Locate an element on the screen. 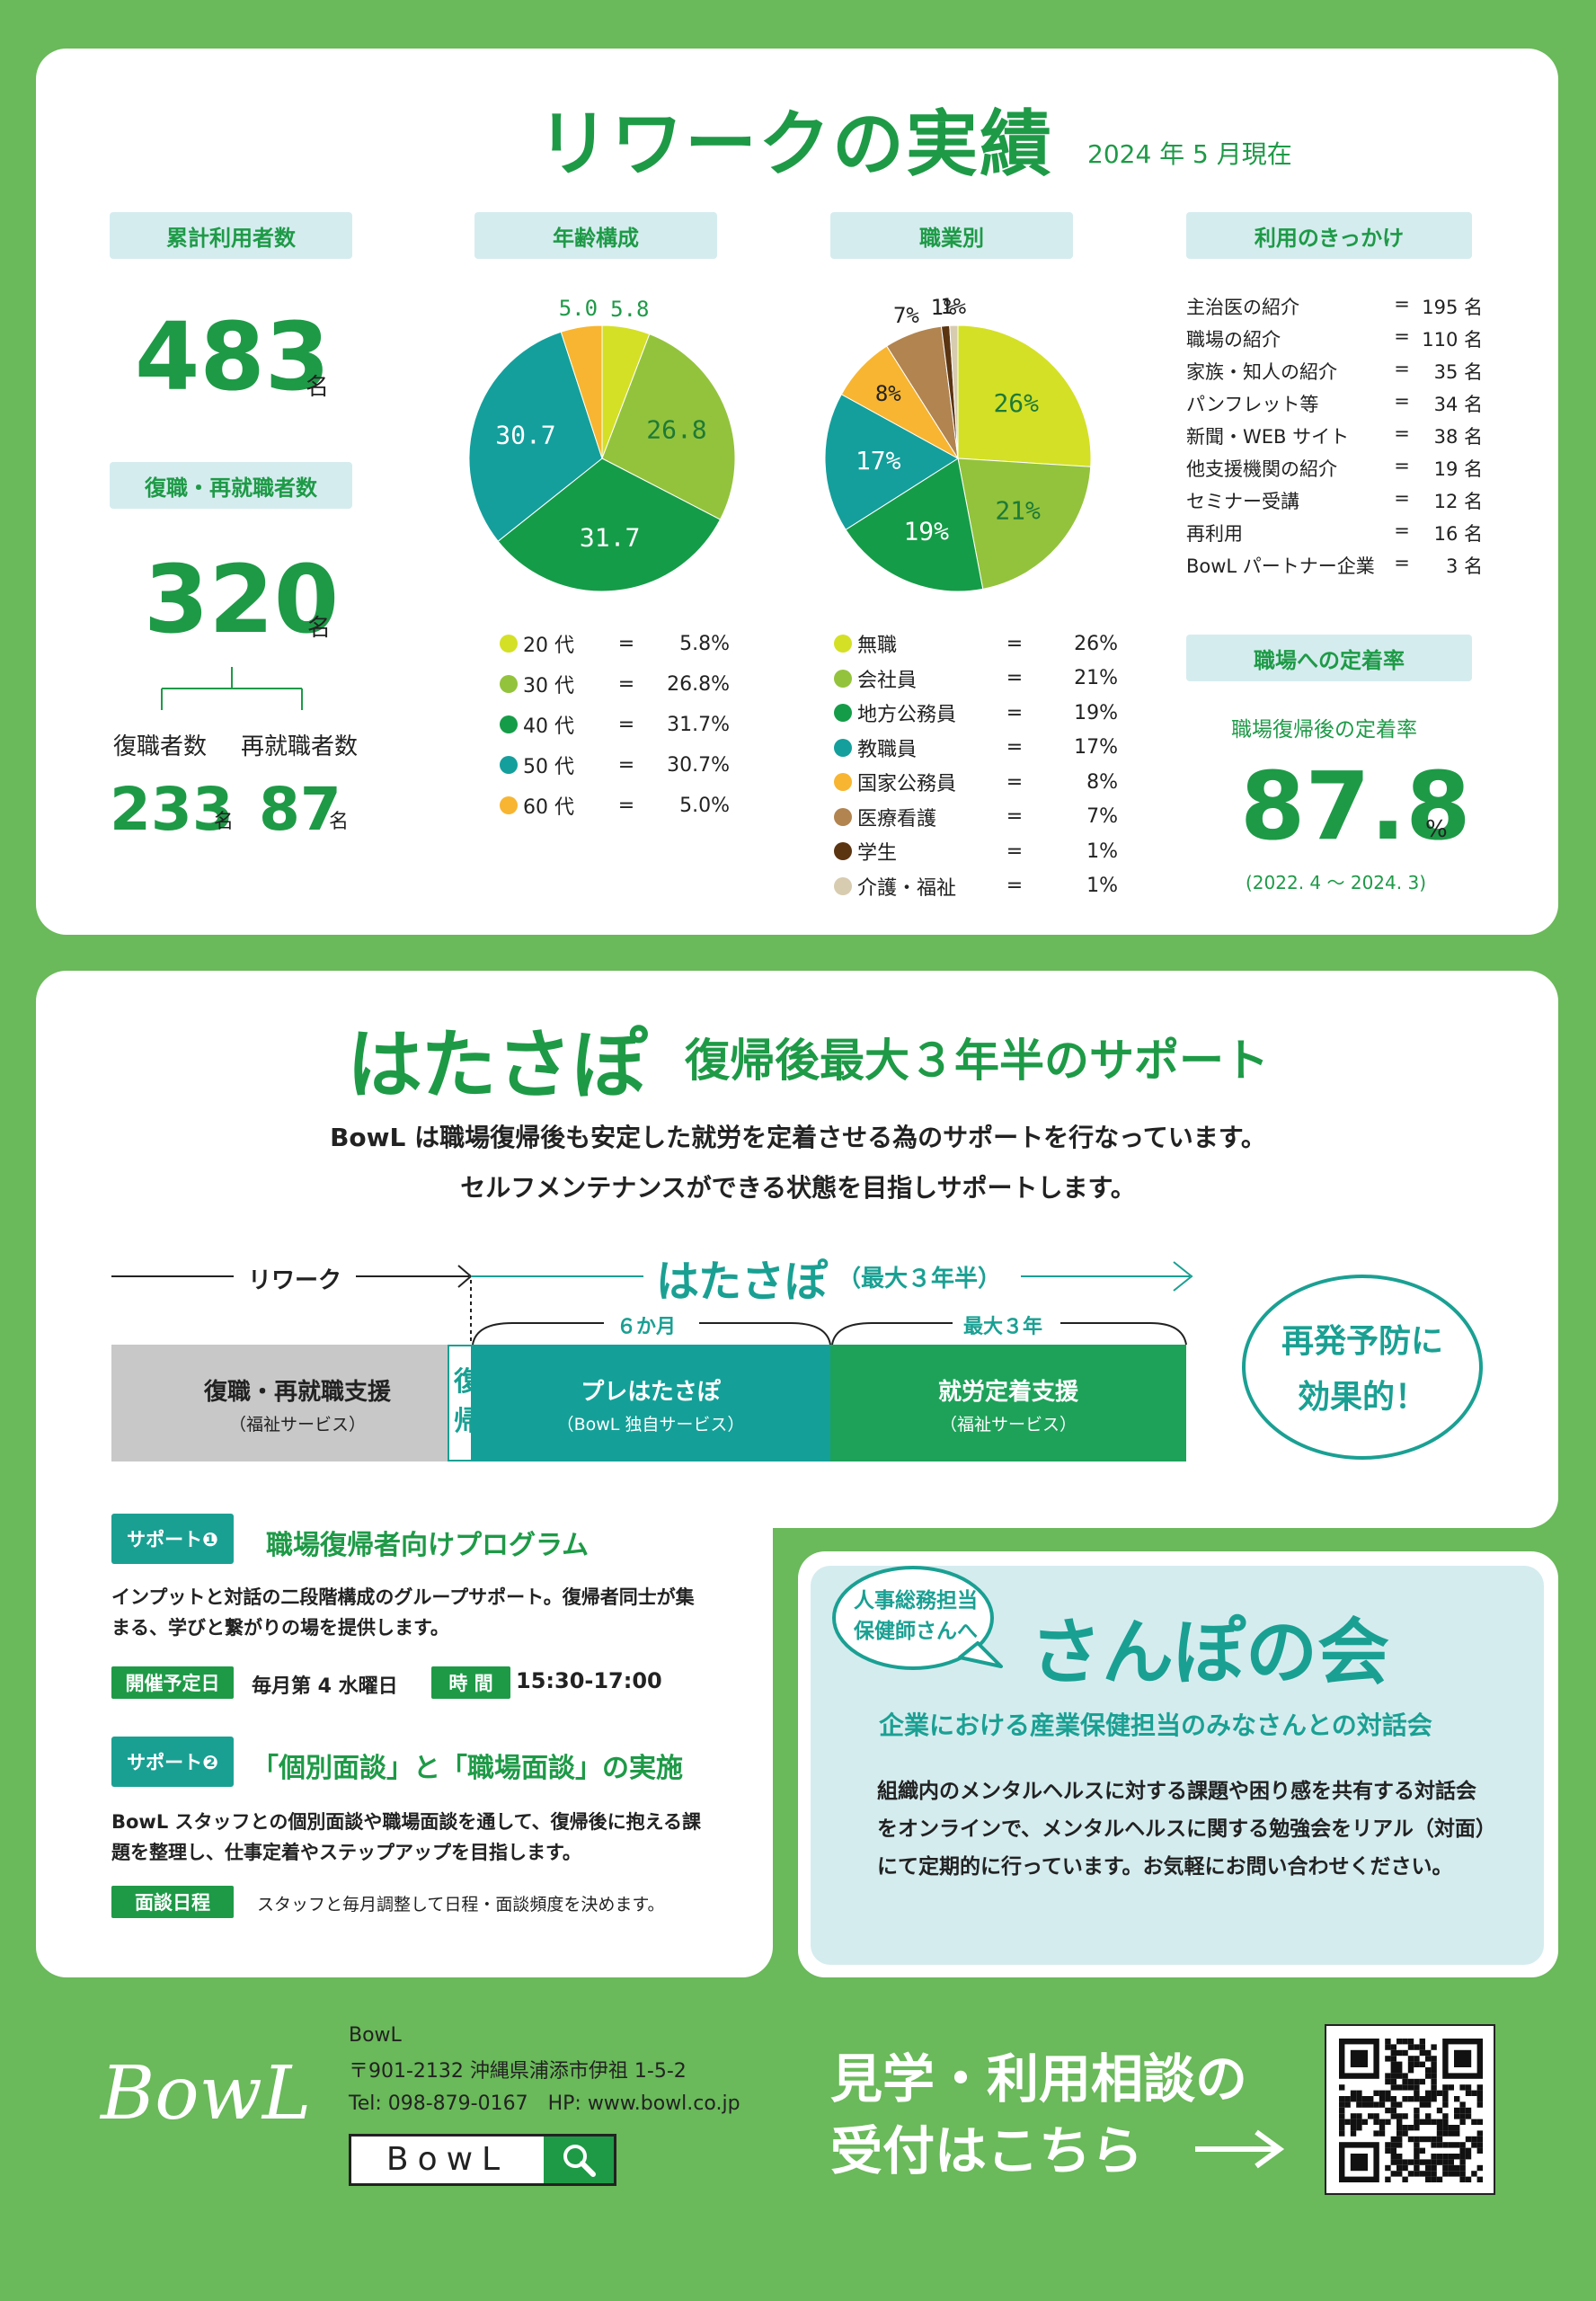 The height and width of the screenshot is (2301, 1596). box2-sub: （BowL 独自サービス） is located at coordinates (650, 1425).